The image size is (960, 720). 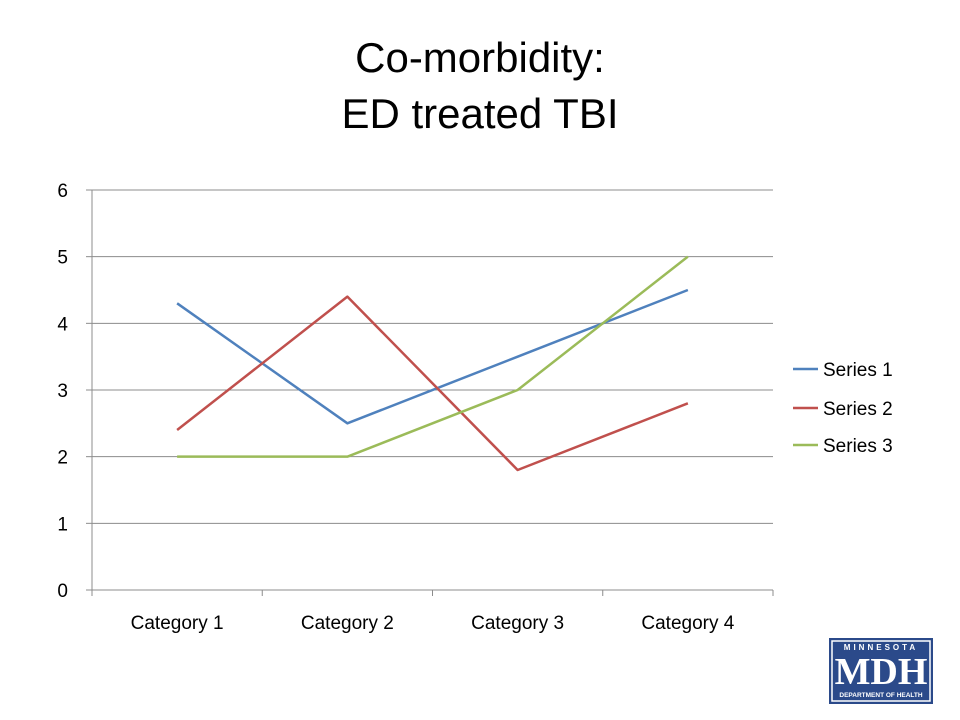 I want to click on x-tick-label: Category 3, so click(x=517, y=623).